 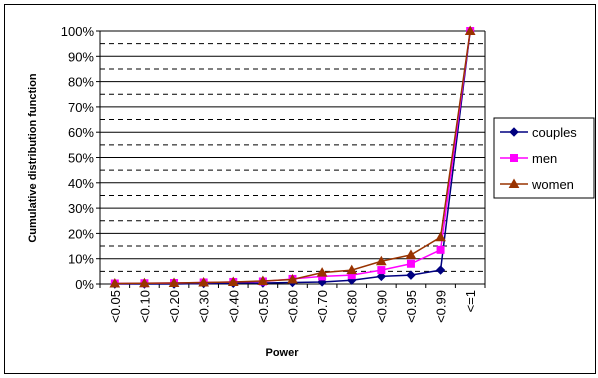 What do you see at coordinates (528, 158) in the screenshot?
I see `legend-item-men: men` at bounding box center [528, 158].